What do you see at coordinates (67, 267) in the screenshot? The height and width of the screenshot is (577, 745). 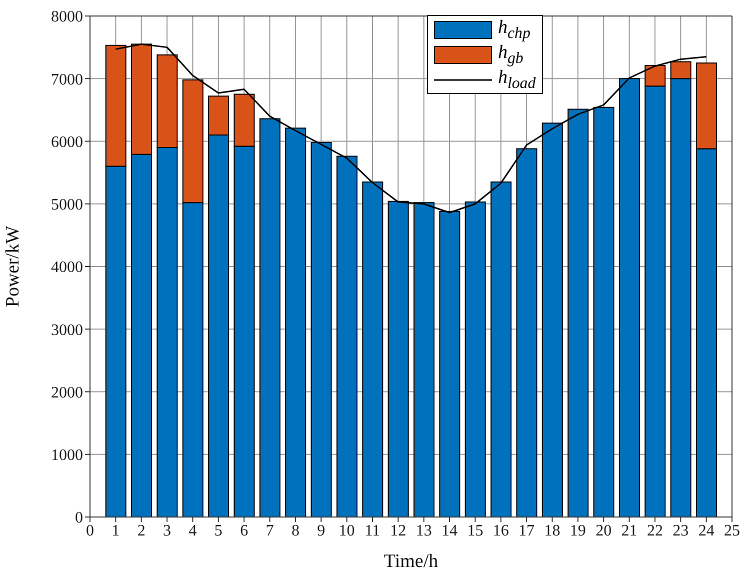 I see `y-tick-label: 4000` at bounding box center [67, 267].